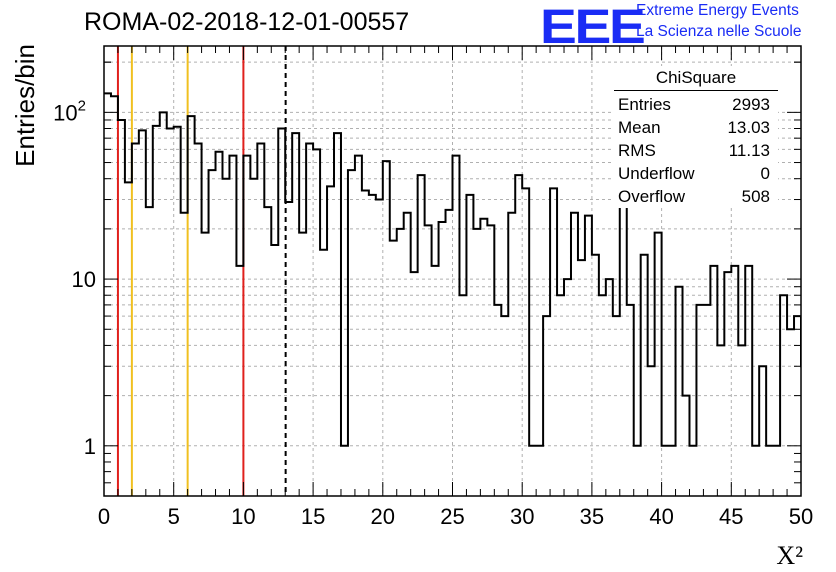 The height and width of the screenshot is (572, 836). I want to click on x-tick-label: 40, so click(661, 516).